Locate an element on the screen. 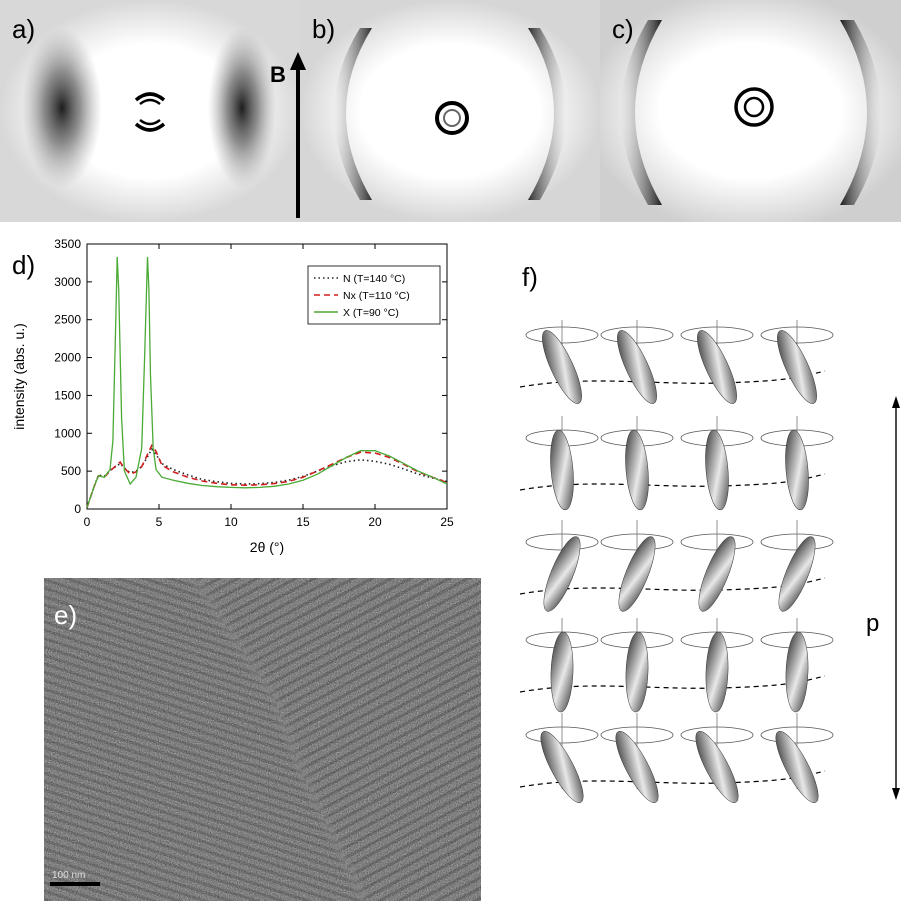 This screenshot has height=901, width=901. x-tick-label: 0 is located at coordinates (87, 522).